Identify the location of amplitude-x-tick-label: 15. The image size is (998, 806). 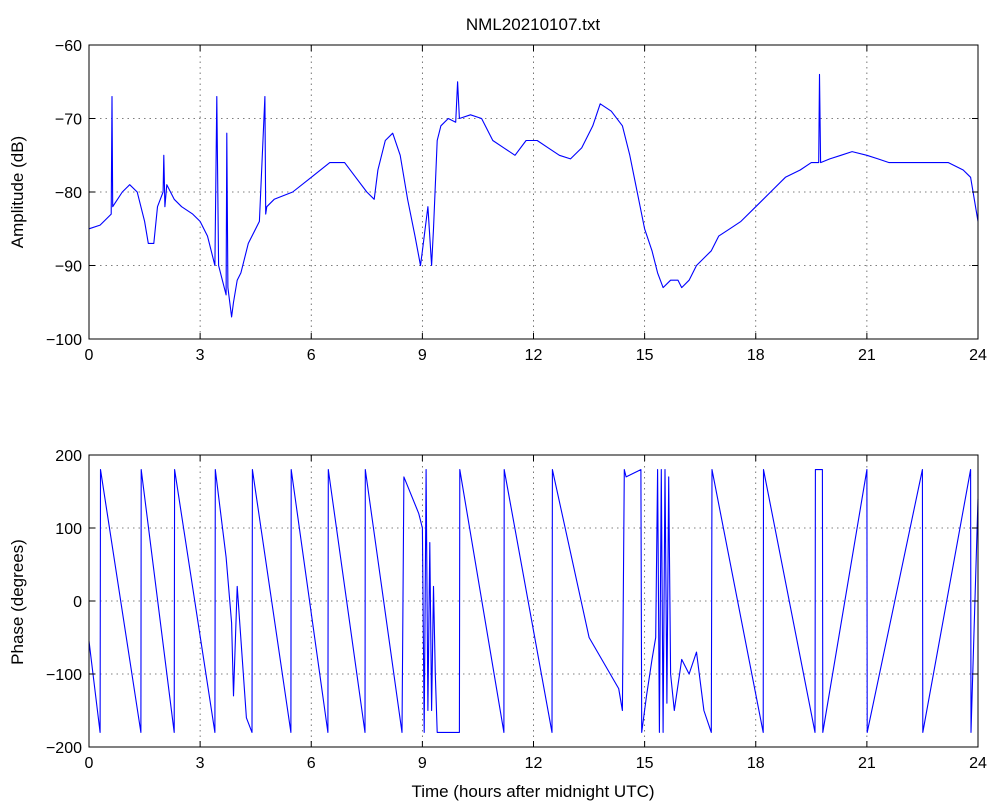
(645, 355).